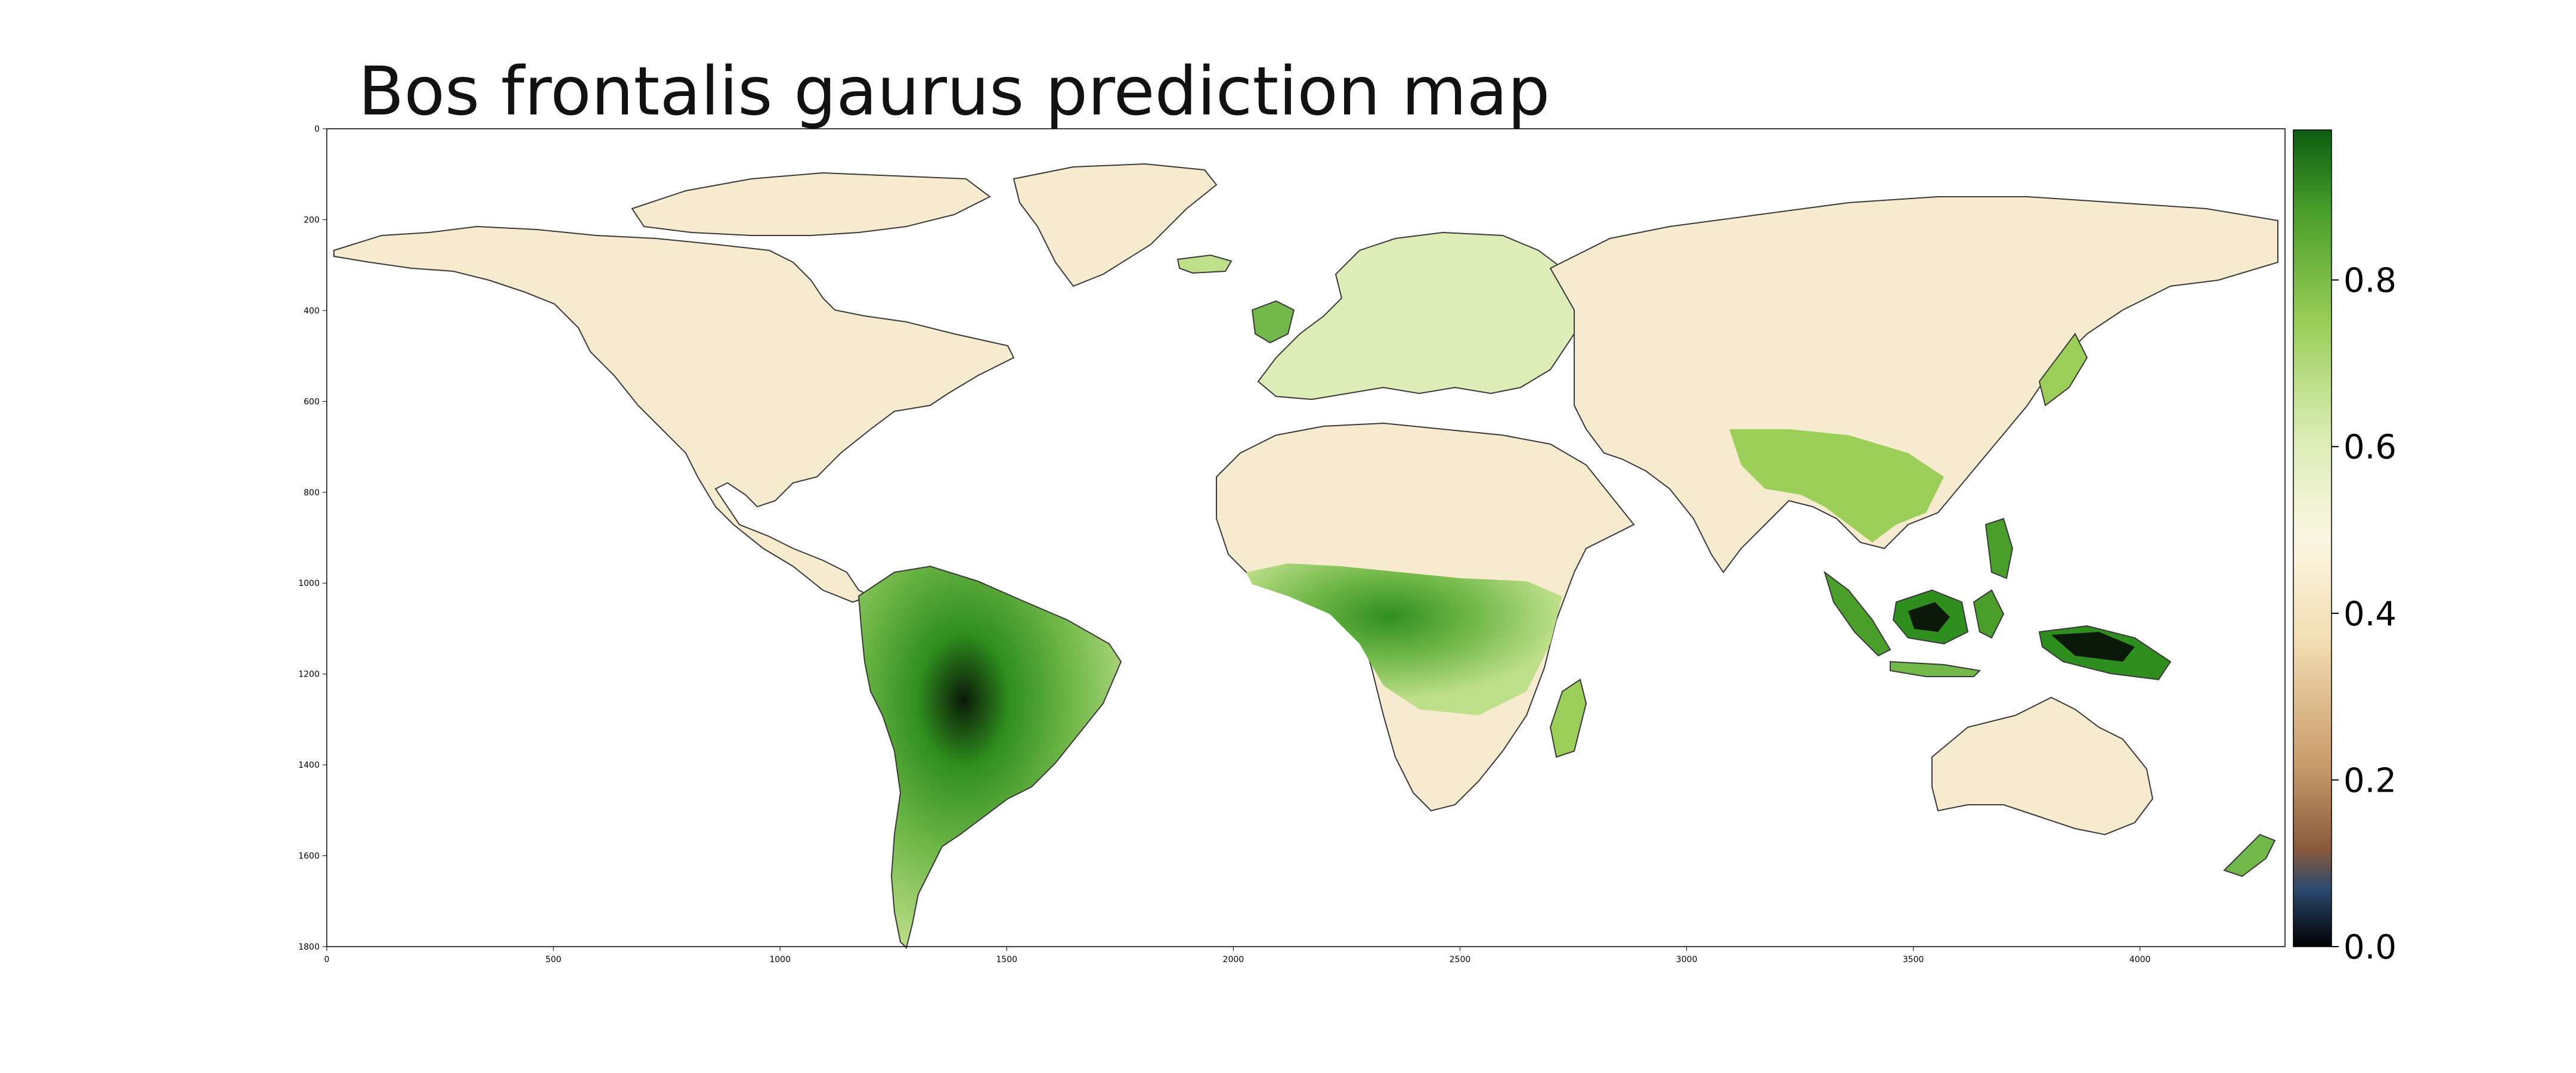 Image resolution: width=2576 pixels, height=1073 pixels. I want to click on colorbar-gradient, so click(2312, 538).